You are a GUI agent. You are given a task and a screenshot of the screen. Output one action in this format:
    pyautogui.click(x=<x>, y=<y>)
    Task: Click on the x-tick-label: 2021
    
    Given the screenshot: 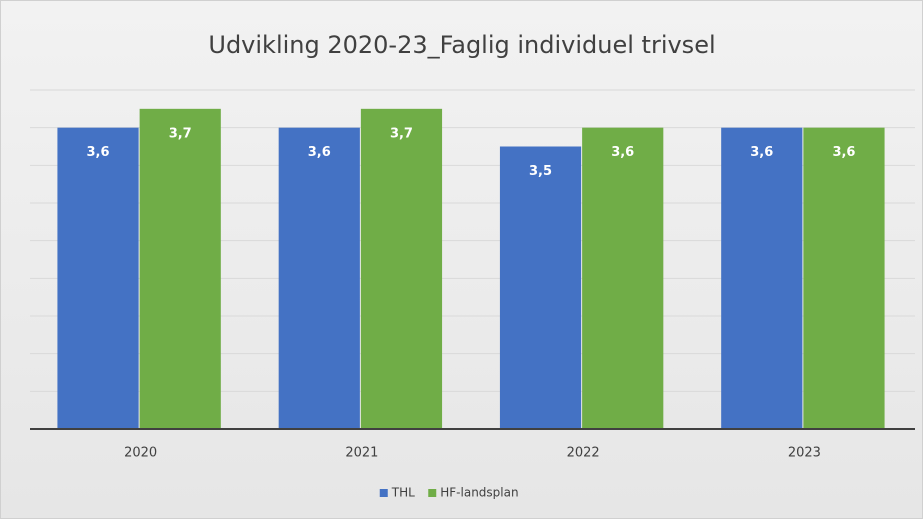 What is the action you would take?
    pyautogui.click(x=361, y=453)
    